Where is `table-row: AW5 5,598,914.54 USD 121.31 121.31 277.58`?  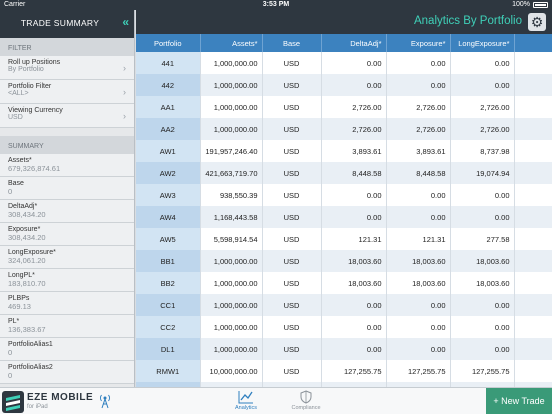 table-row: AW5 5,598,914.54 USD 121.31 121.31 277.58 is located at coordinates (344, 239).